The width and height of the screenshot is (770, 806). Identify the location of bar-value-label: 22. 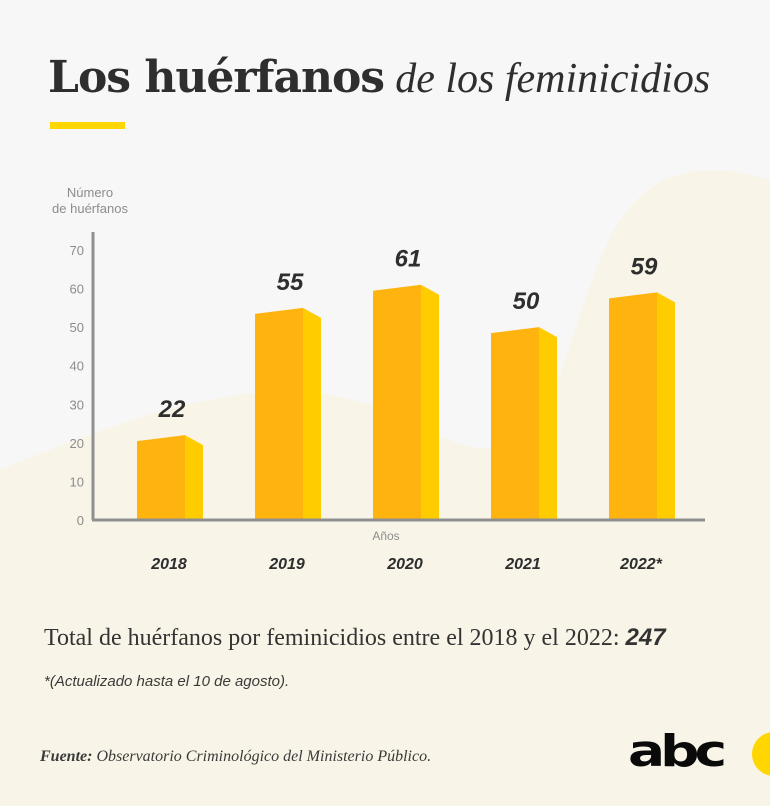
(172, 409).